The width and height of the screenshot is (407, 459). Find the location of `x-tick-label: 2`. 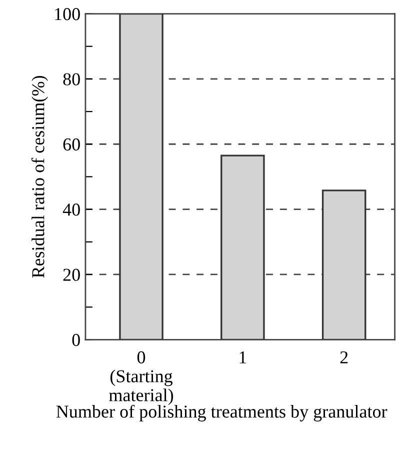

x-tick-label: 2 is located at coordinates (344, 357).